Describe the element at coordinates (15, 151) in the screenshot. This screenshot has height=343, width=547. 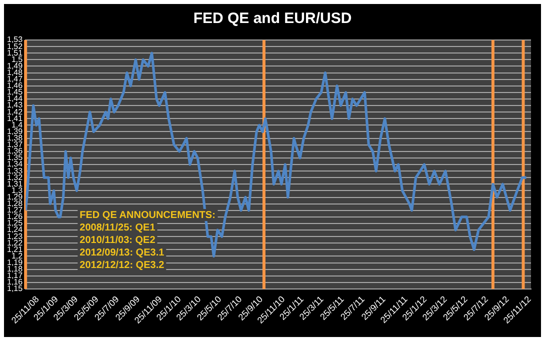
I see `y-tick-label: 1,36` at that location.